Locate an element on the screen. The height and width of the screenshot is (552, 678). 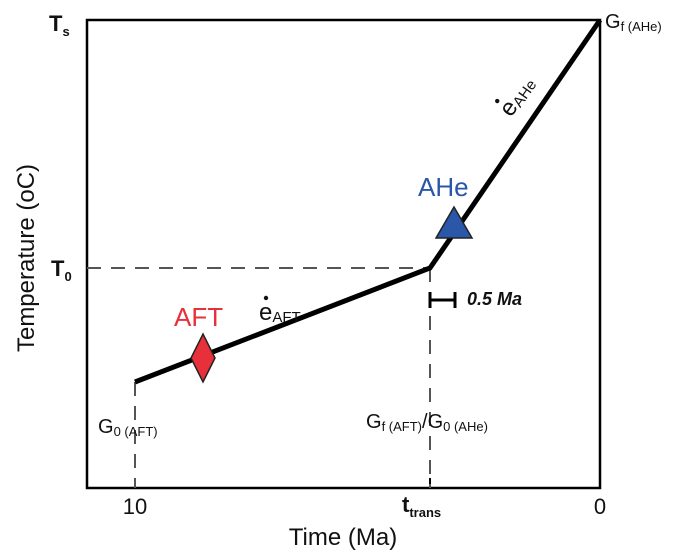
rate-aft-dot is located at coordinates (266, 298).